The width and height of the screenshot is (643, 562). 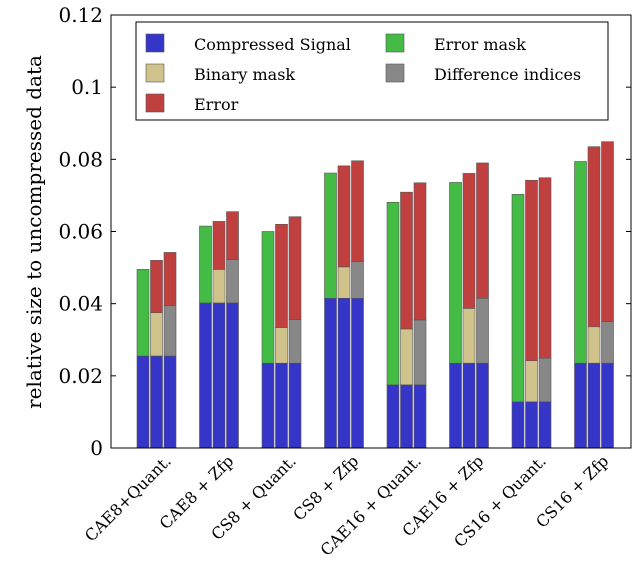 What do you see at coordinates (216, 104) in the screenshot?
I see `legend-label: Error` at bounding box center [216, 104].